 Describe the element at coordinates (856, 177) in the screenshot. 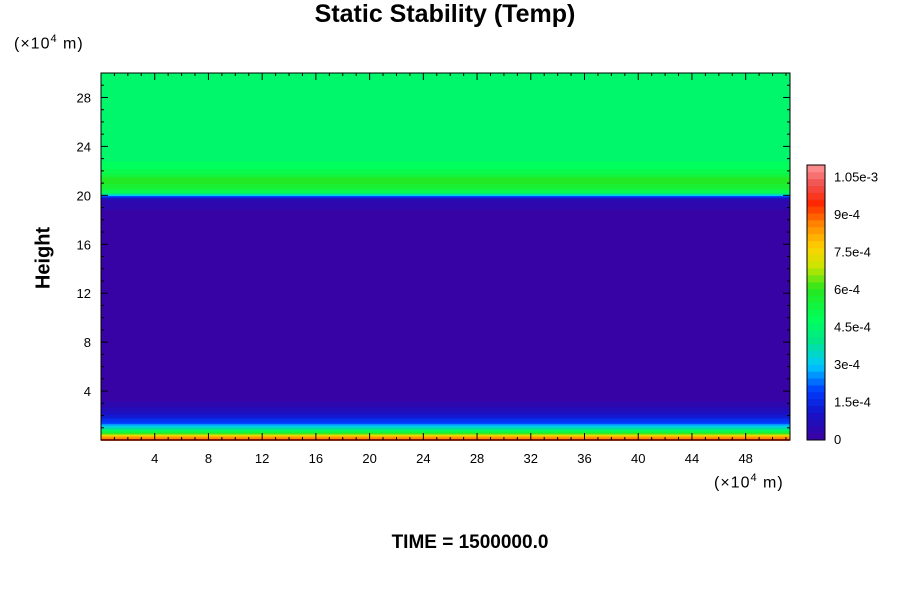

I see `colorbar-tick-label: 1.05e-3` at that location.